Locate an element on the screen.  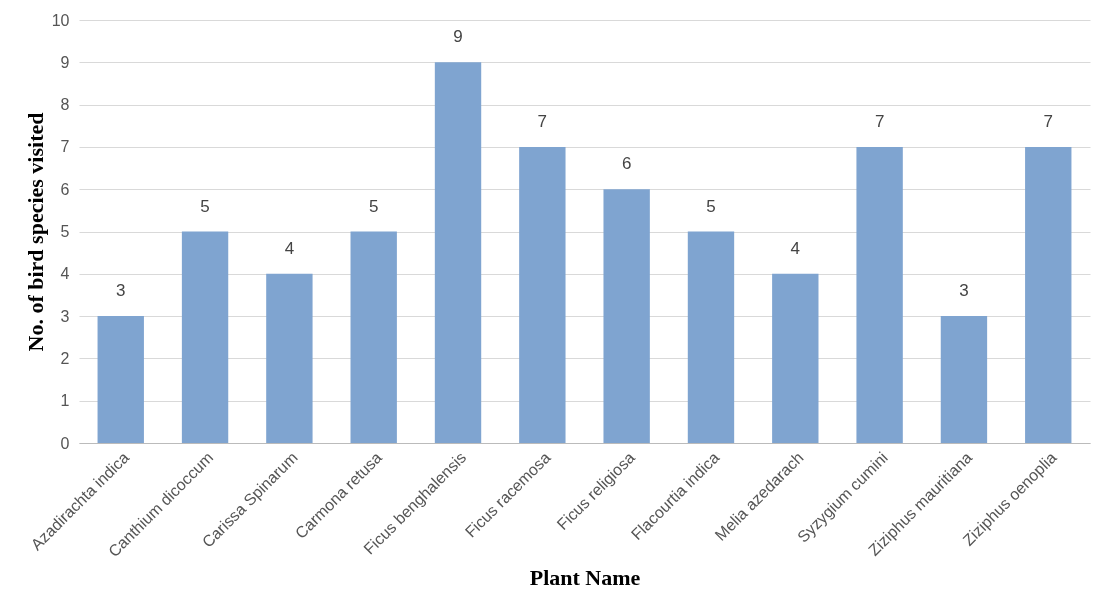
y-tick-label: 9 is located at coordinates (65, 62).